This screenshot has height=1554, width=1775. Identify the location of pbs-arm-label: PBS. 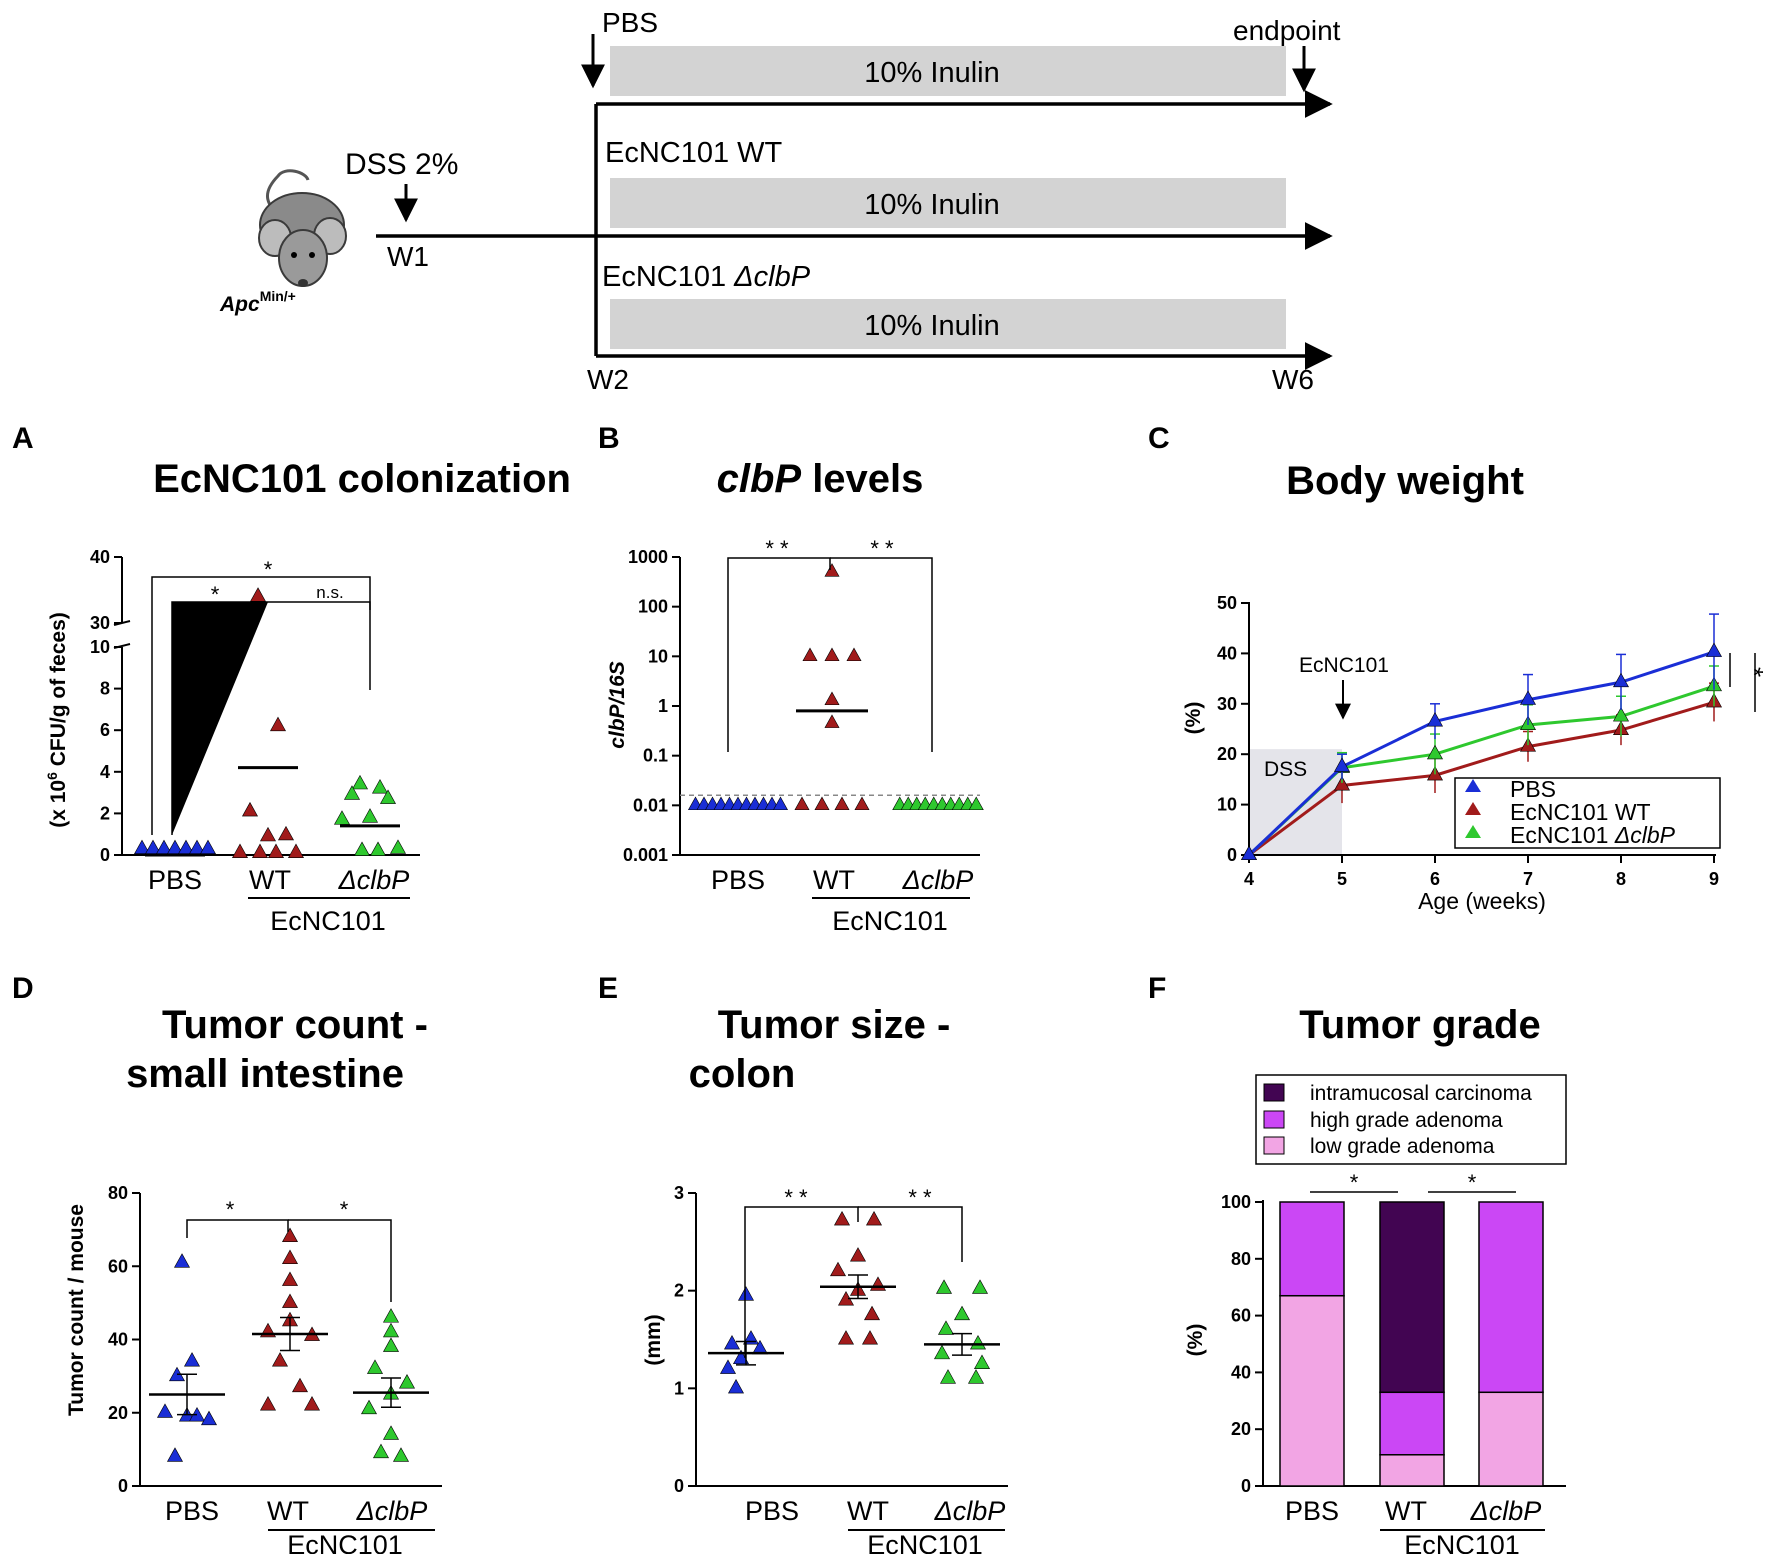
(630, 22).